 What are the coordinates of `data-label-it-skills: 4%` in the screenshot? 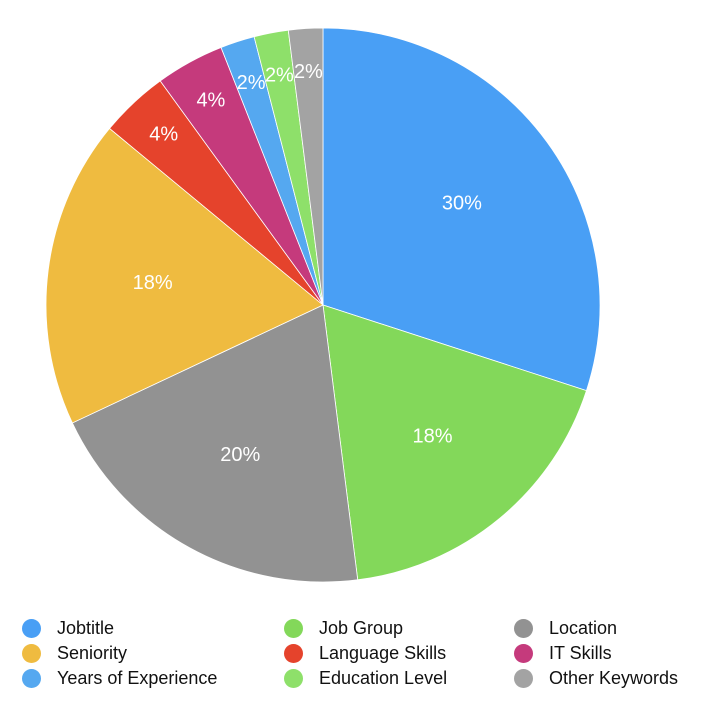 It's located at (210, 100).